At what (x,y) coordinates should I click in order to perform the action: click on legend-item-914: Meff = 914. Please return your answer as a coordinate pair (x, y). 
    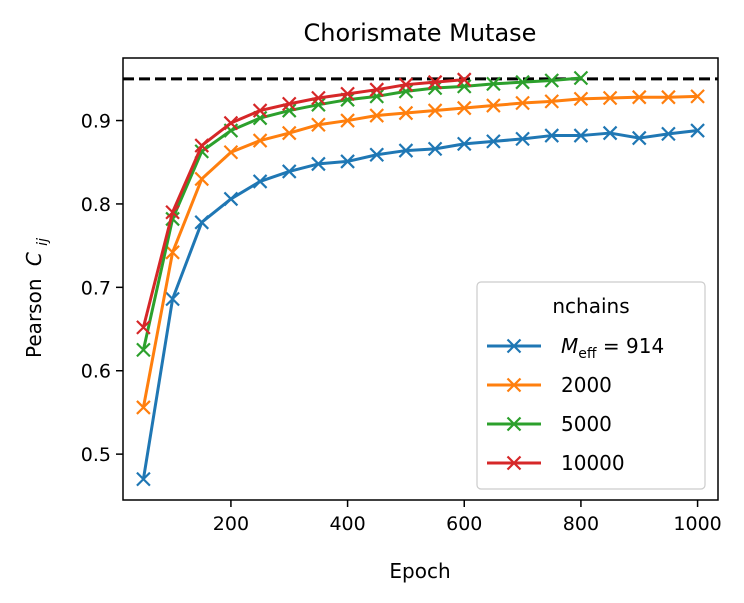
    Looking at the image, I should click on (575, 348).